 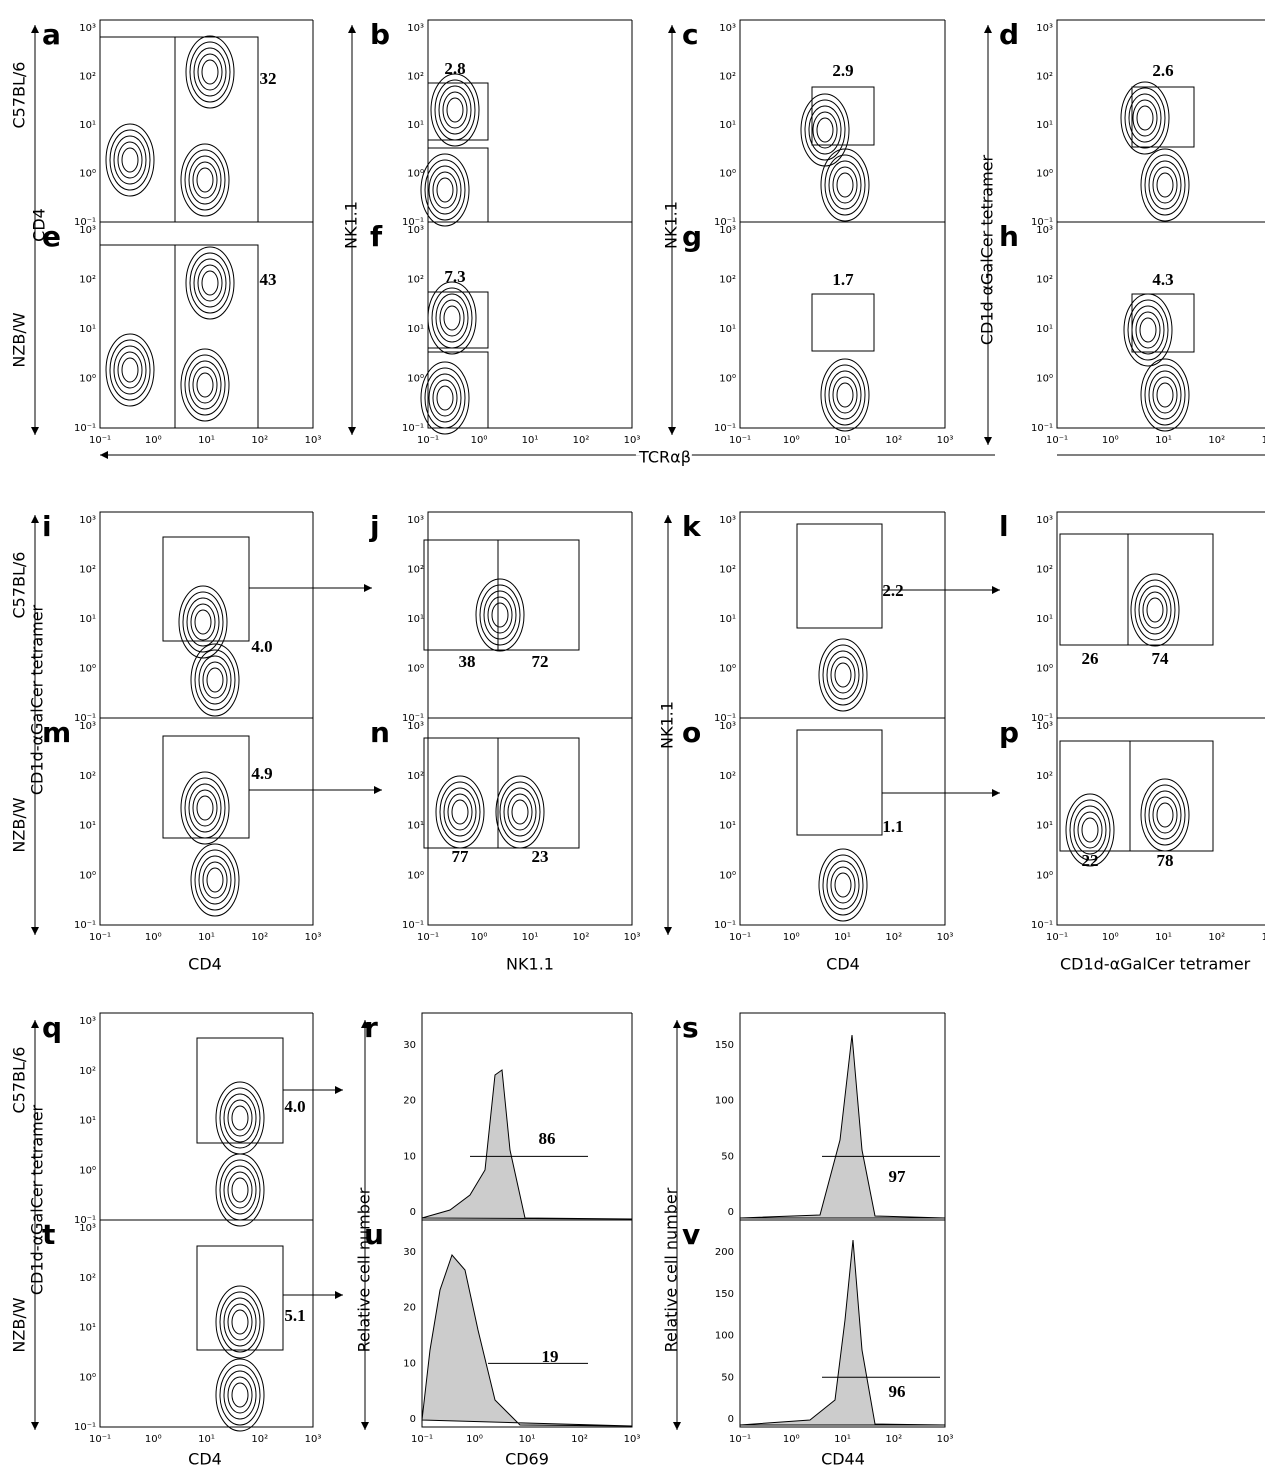 I want to click on axis-title: C57BL/6, so click(x=19, y=585).